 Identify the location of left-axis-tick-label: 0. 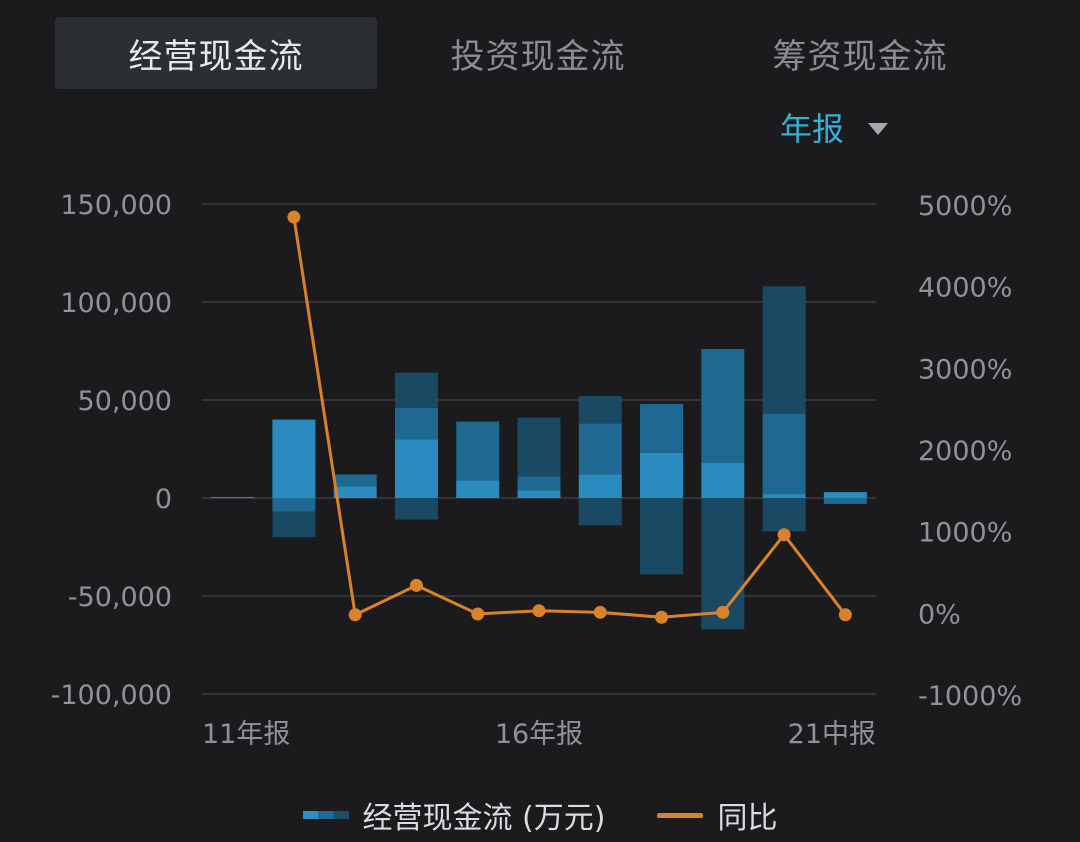
(163, 499).